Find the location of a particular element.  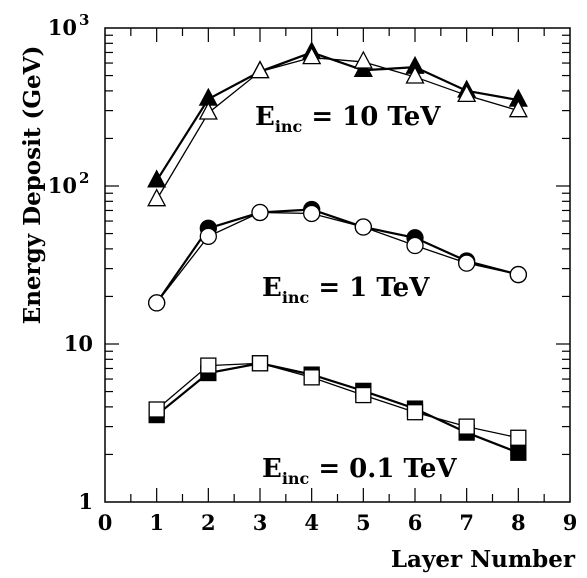

x-axis-title: Layer Number is located at coordinates (483, 559).